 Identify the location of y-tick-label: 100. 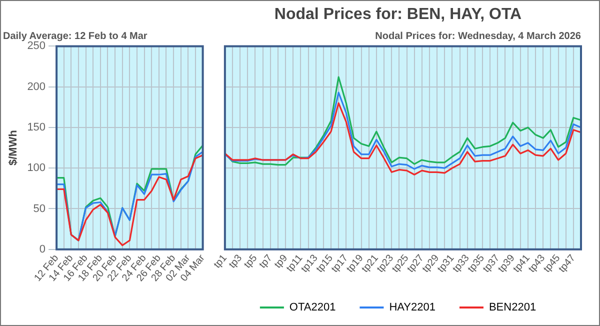
(36, 168).